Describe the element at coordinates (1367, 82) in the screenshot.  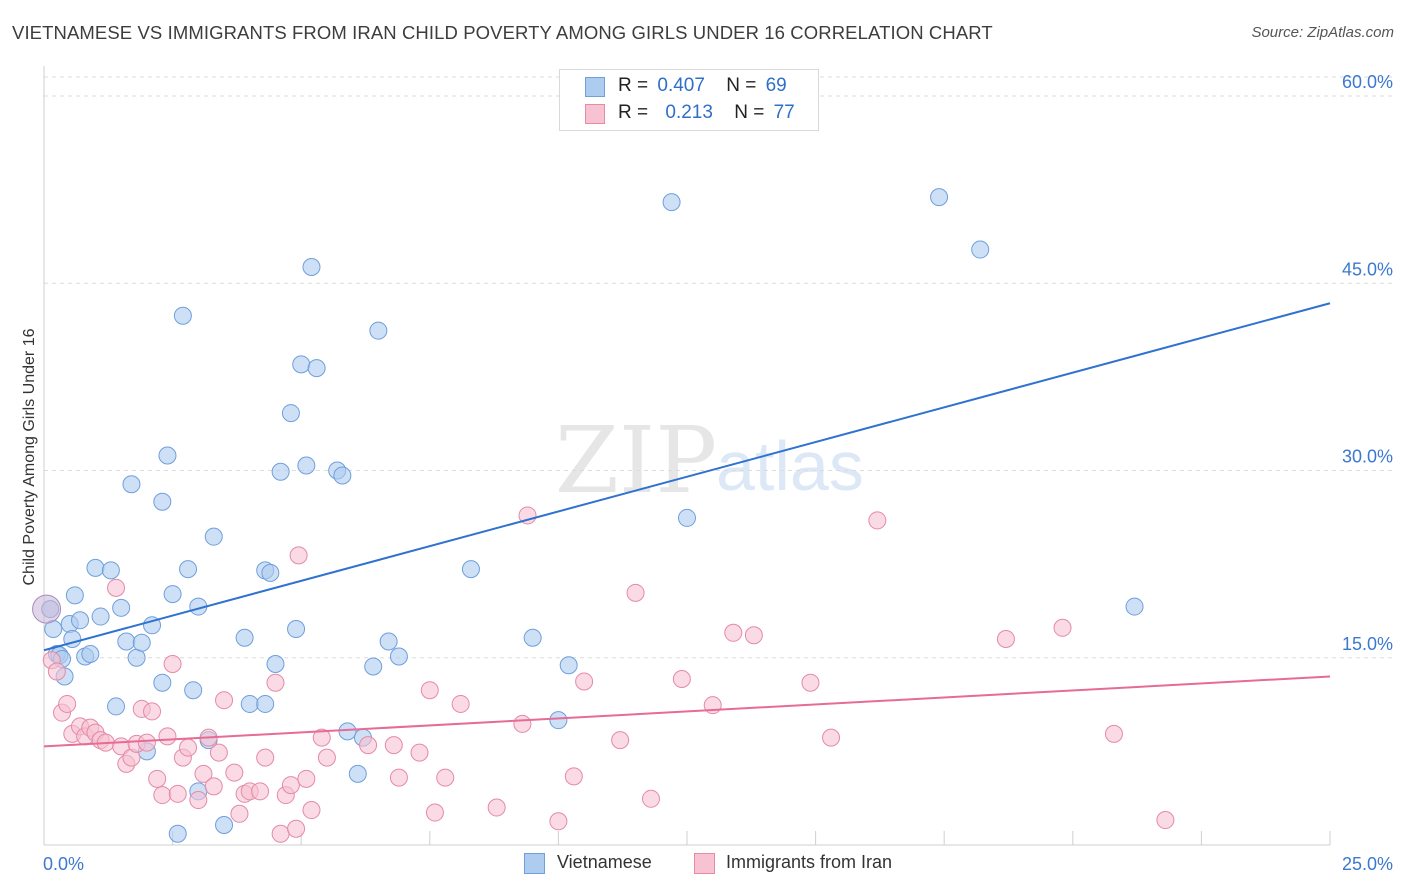
I see `y-tick-label: 60.0%` at that location.